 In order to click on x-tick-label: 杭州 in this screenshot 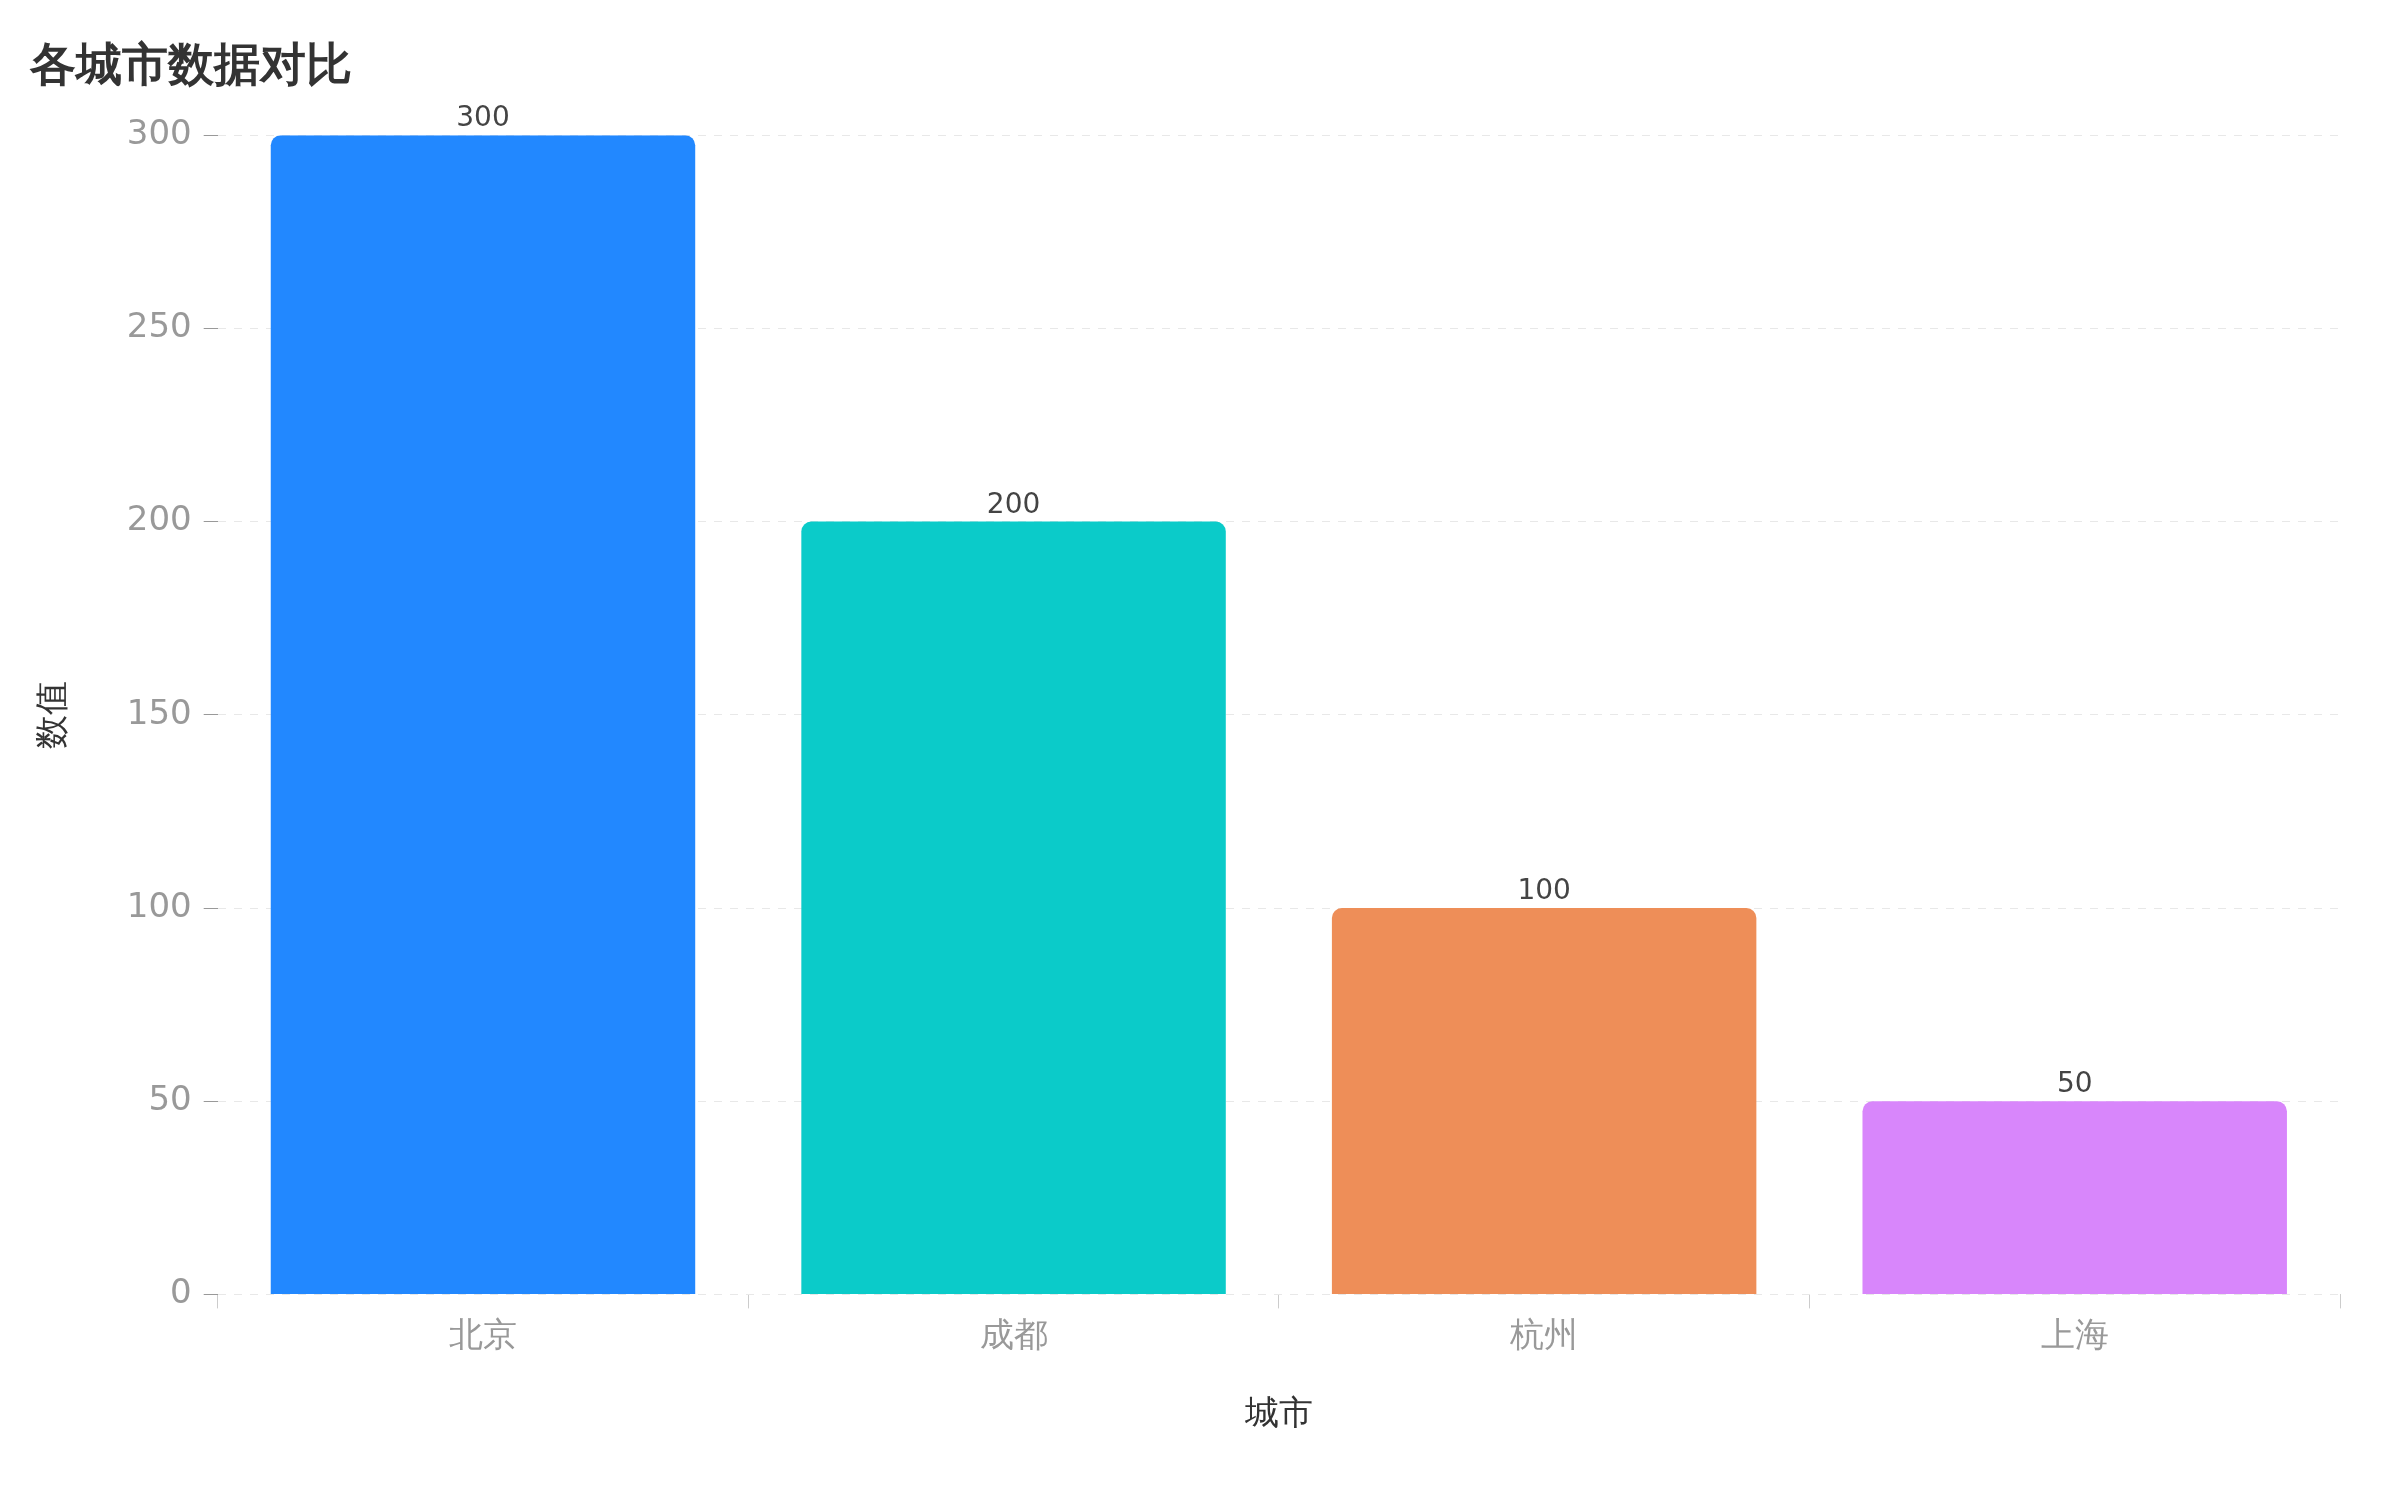, I will do `click(1544, 1333)`.